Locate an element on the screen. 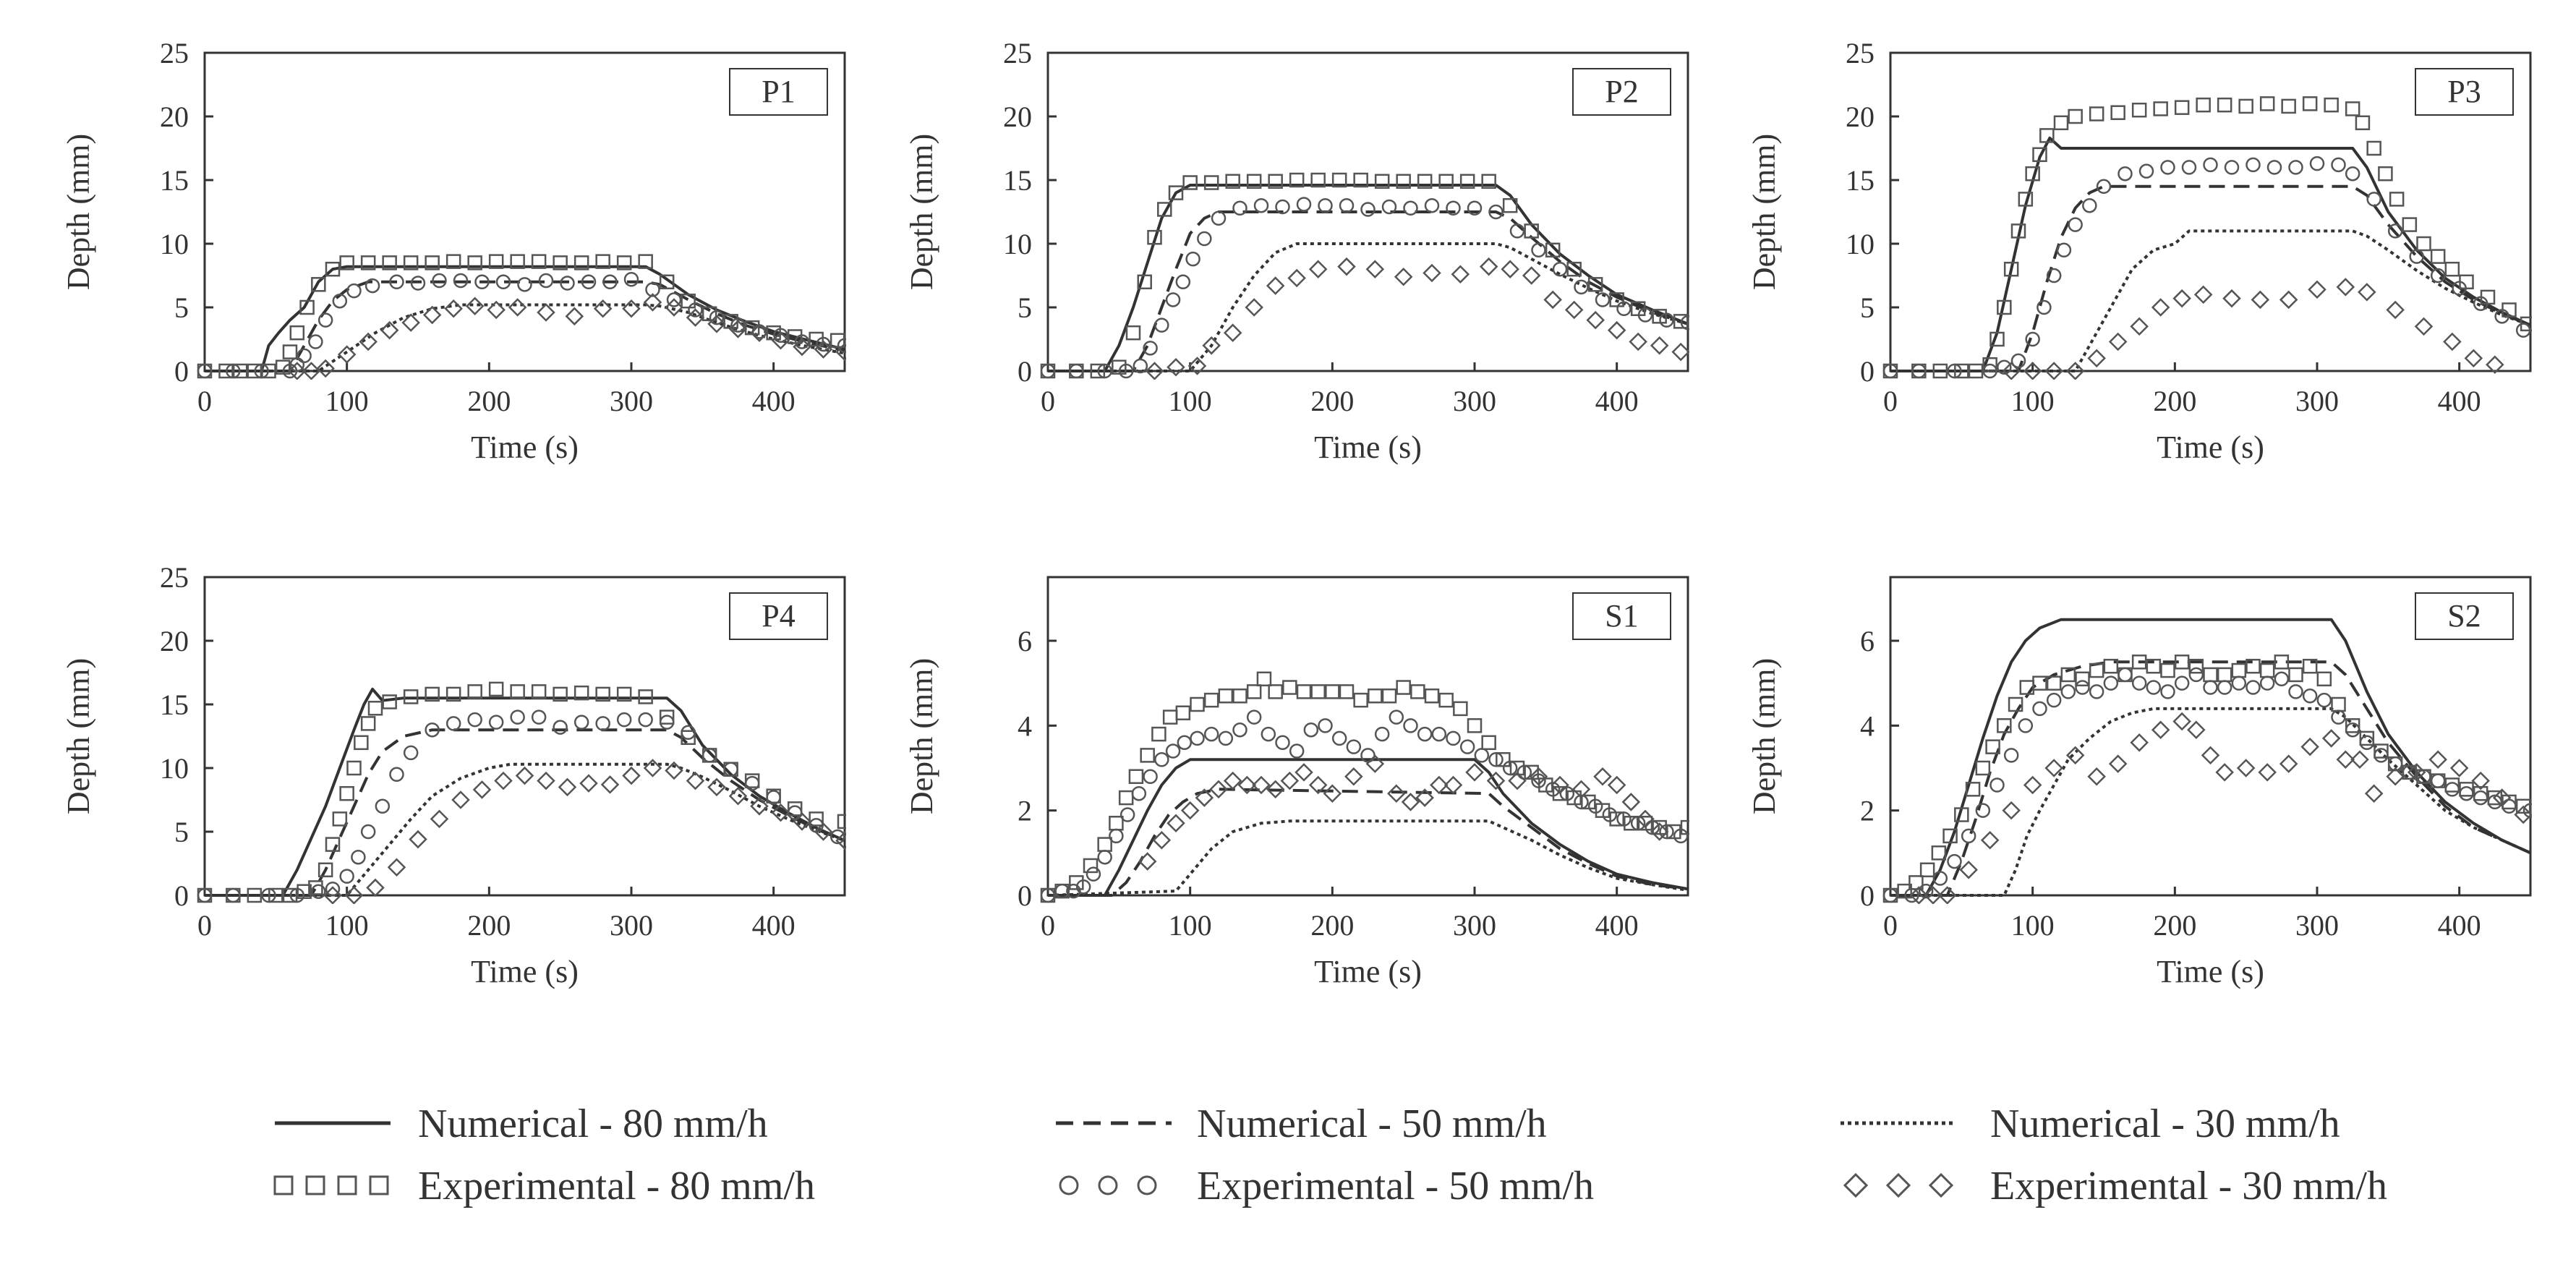  y-tick-label: 5 is located at coordinates (182, 832).